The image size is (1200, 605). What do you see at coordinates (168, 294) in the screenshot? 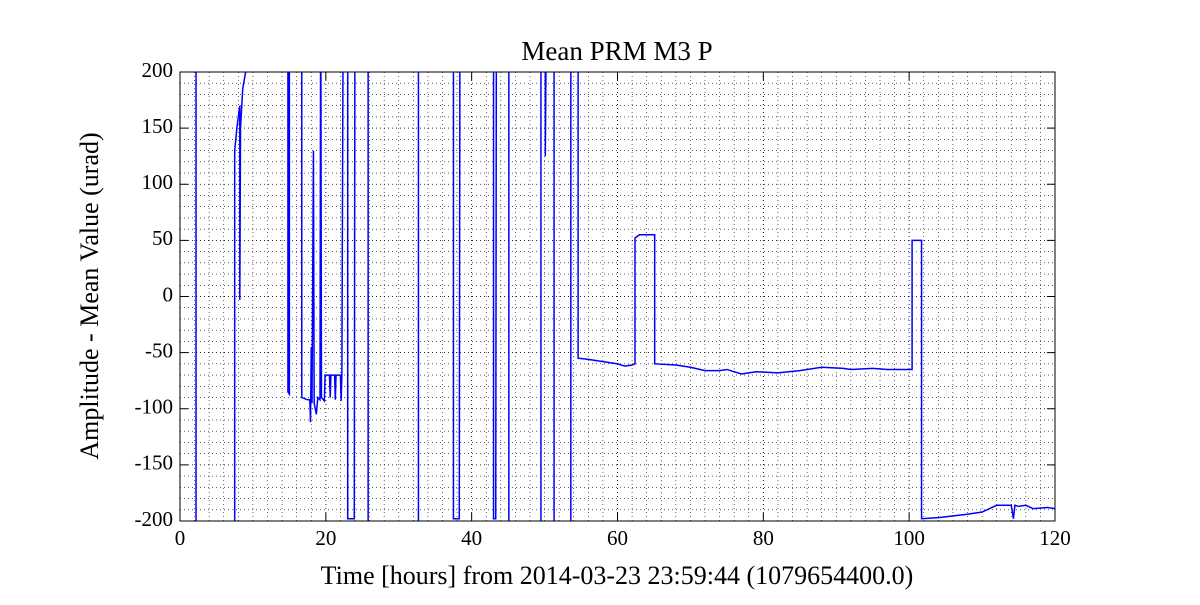
I see `y-tick-label: 0` at bounding box center [168, 294].